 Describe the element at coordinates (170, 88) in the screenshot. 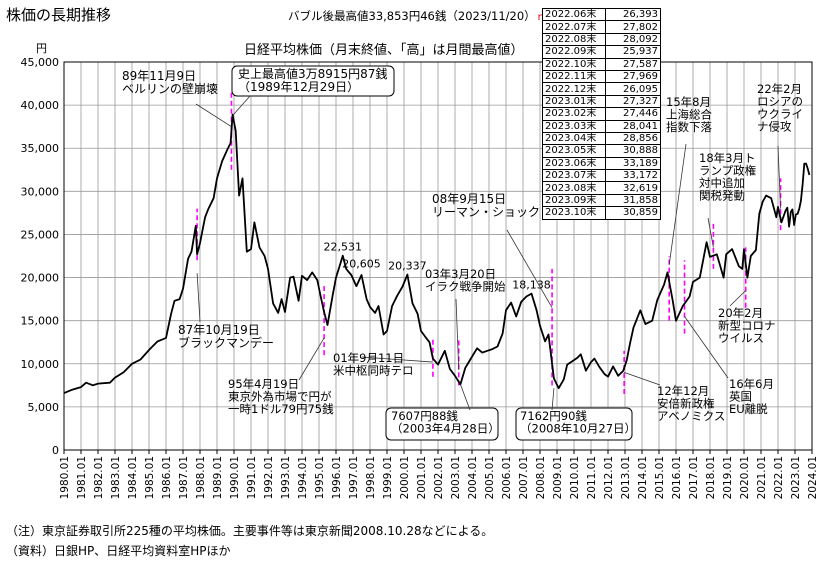

I see `annotation-line: ベルリンの壁崩壊` at that location.